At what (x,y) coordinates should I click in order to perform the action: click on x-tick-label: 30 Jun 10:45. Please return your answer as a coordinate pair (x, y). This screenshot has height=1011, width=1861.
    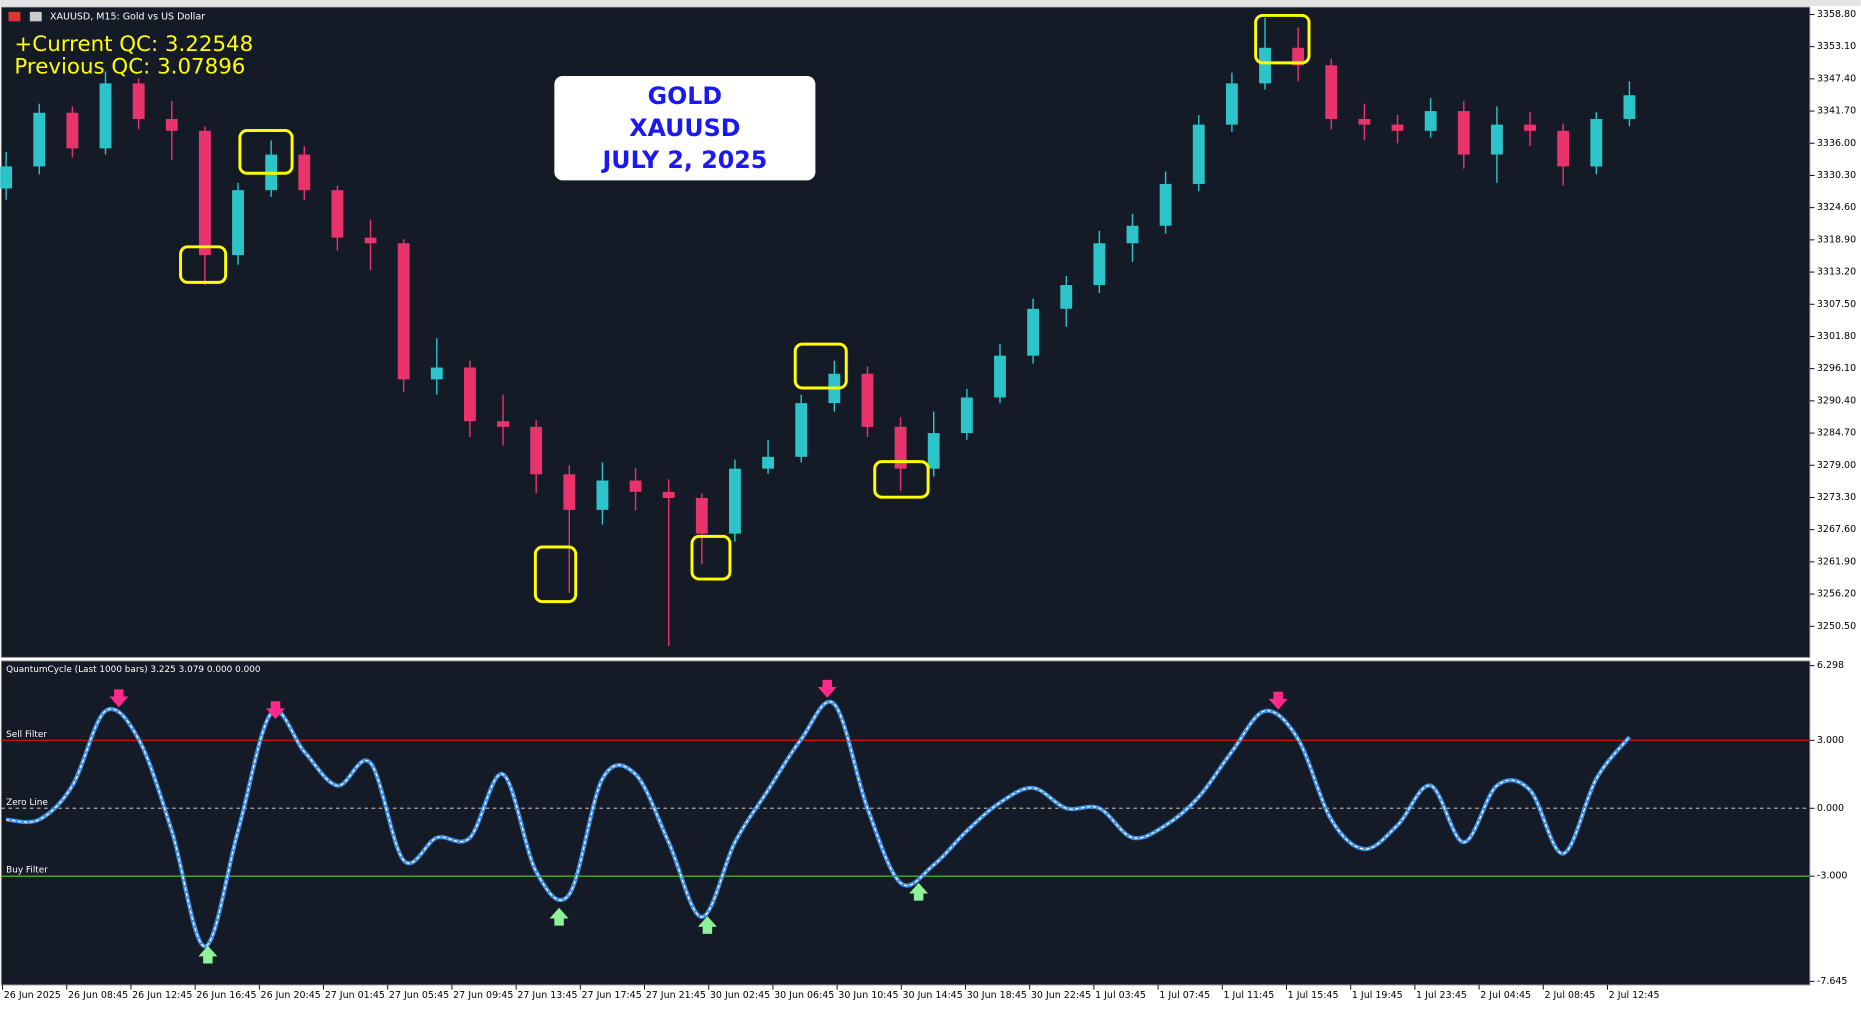
    Looking at the image, I should click on (868, 995).